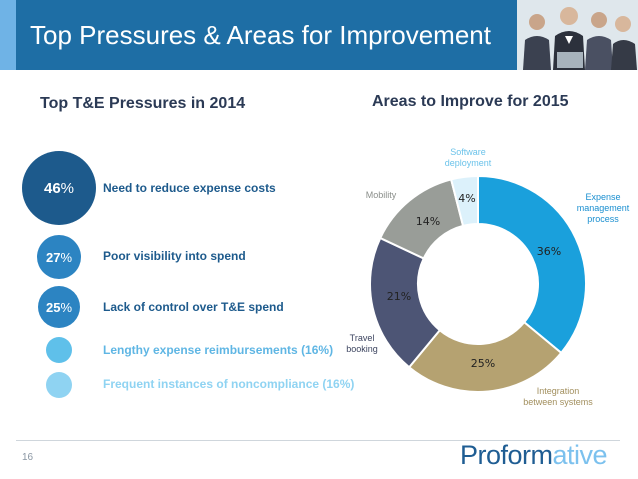 This screenshot has height=479, width=638. I want to click on slice-name-line: management, so click(603, 208).